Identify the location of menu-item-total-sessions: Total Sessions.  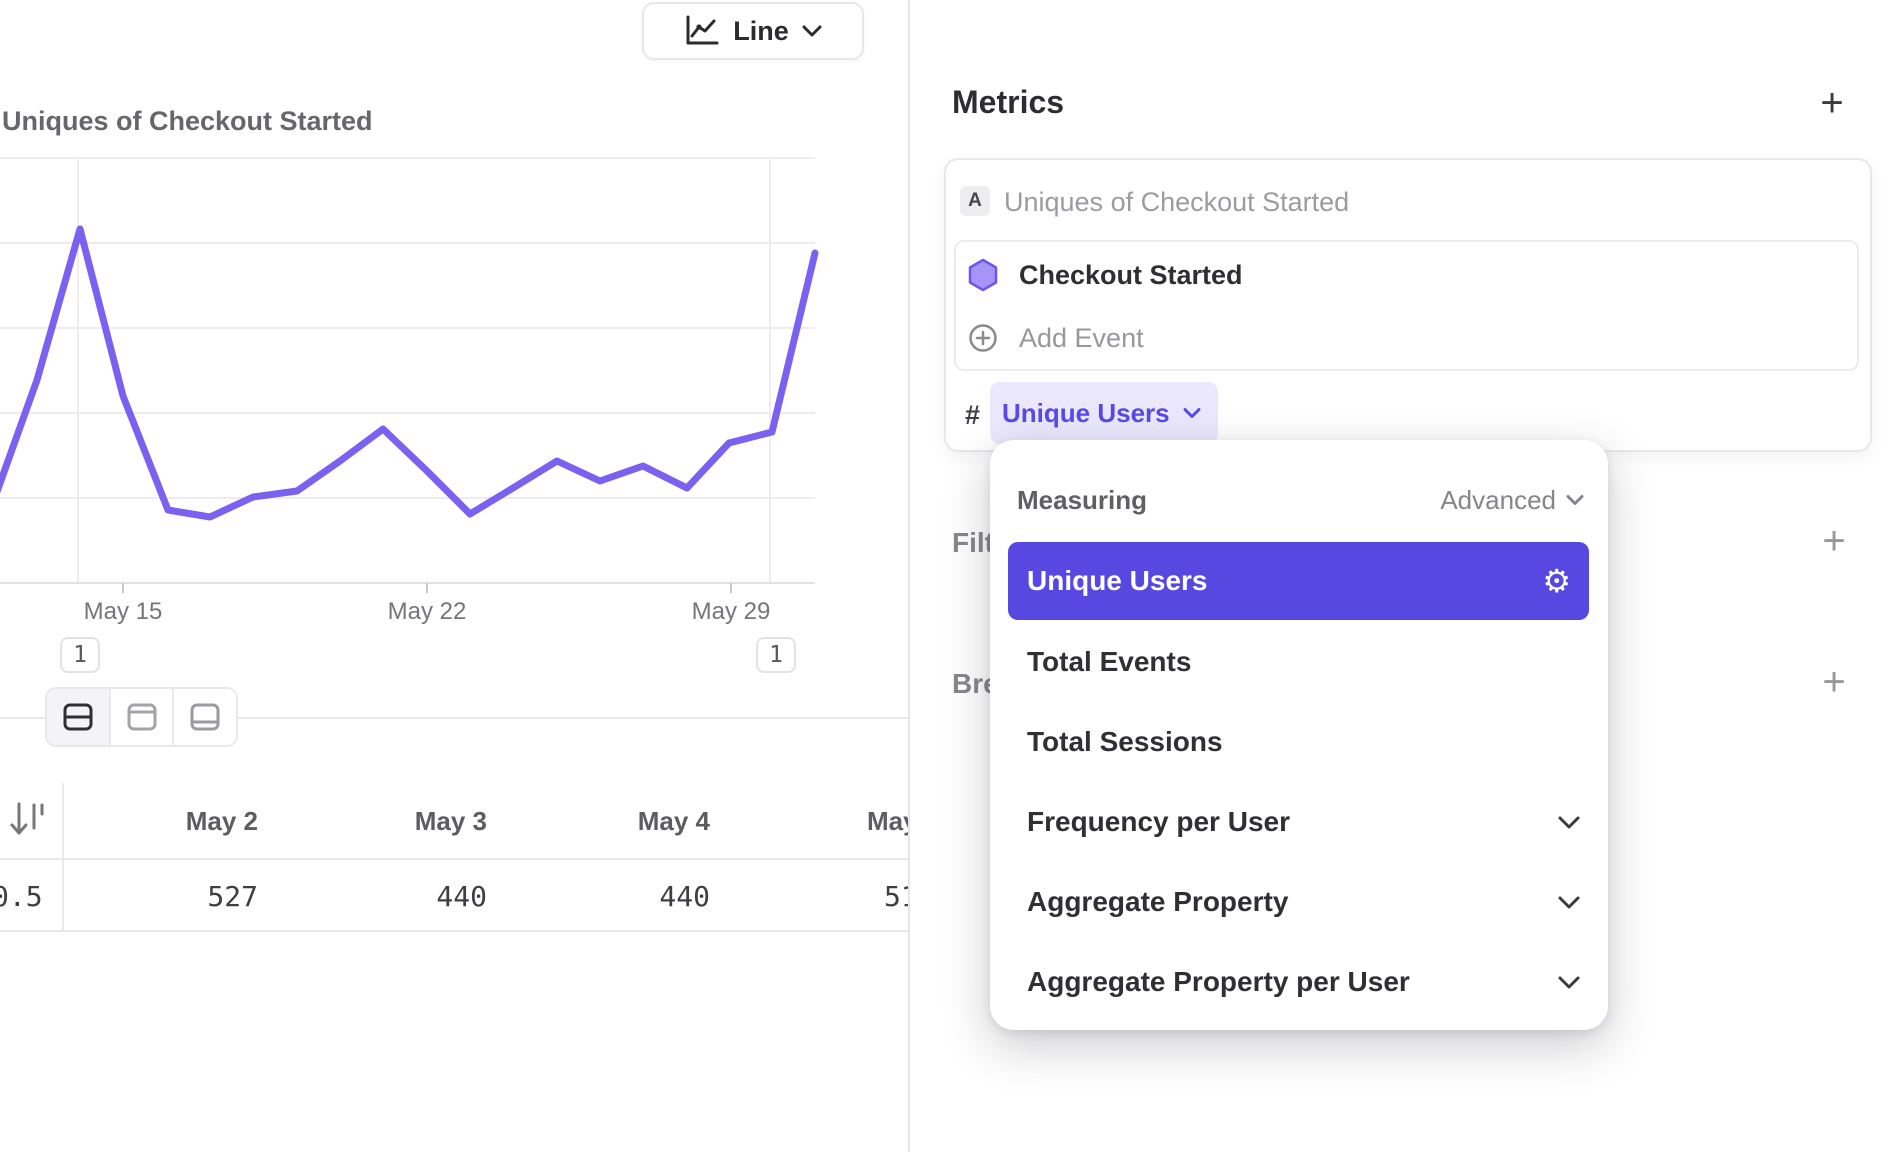
(1299, 742).